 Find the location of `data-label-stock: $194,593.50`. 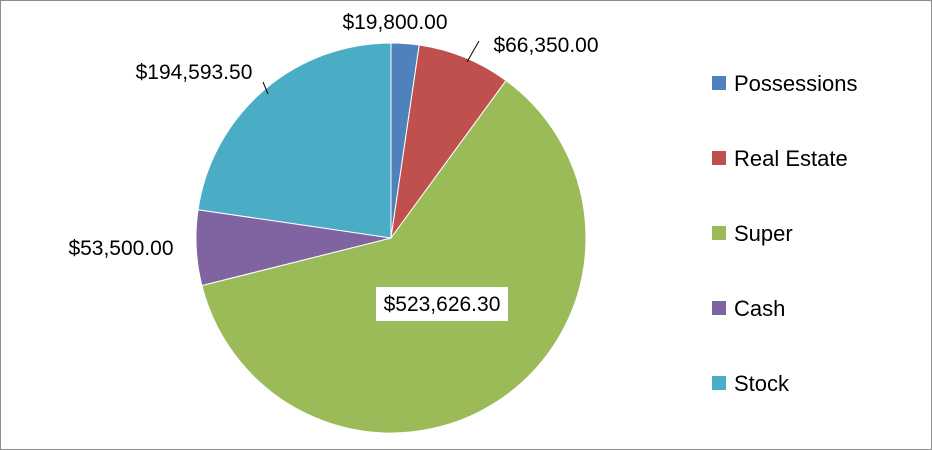

data-label-stock: $194,593.50 is located at coordinates (194, 72).